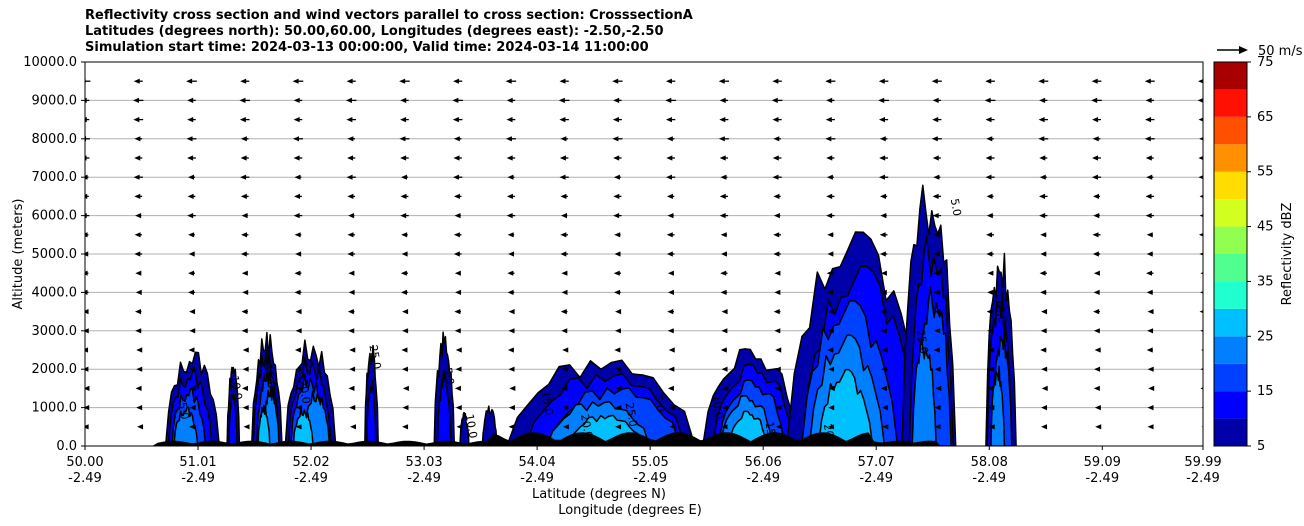 The width and height of the screenshot is (1304, 526). I want to click on y-tick-label: 5000.0, so click(55, 254).